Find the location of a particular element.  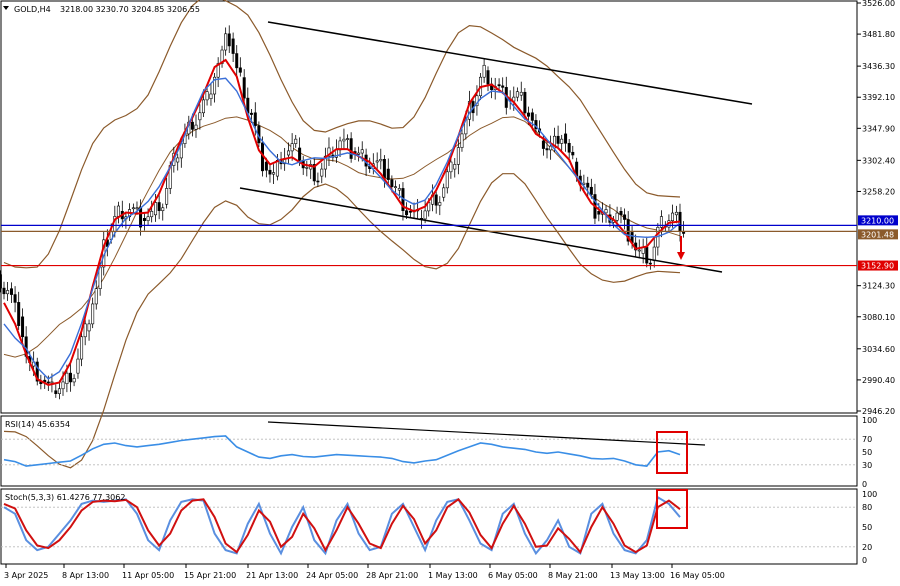

ohlc-label: 3218.00 3230.70 3204.85 3206.55 is located at coordinates (130, 9).